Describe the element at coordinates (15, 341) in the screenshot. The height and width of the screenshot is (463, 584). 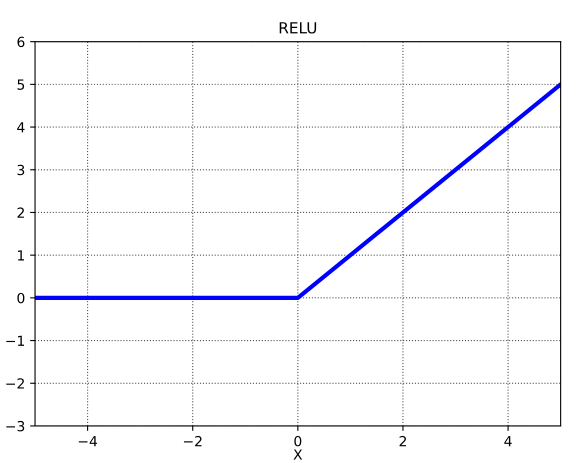
I see `y-tick-label: −1` at that location.